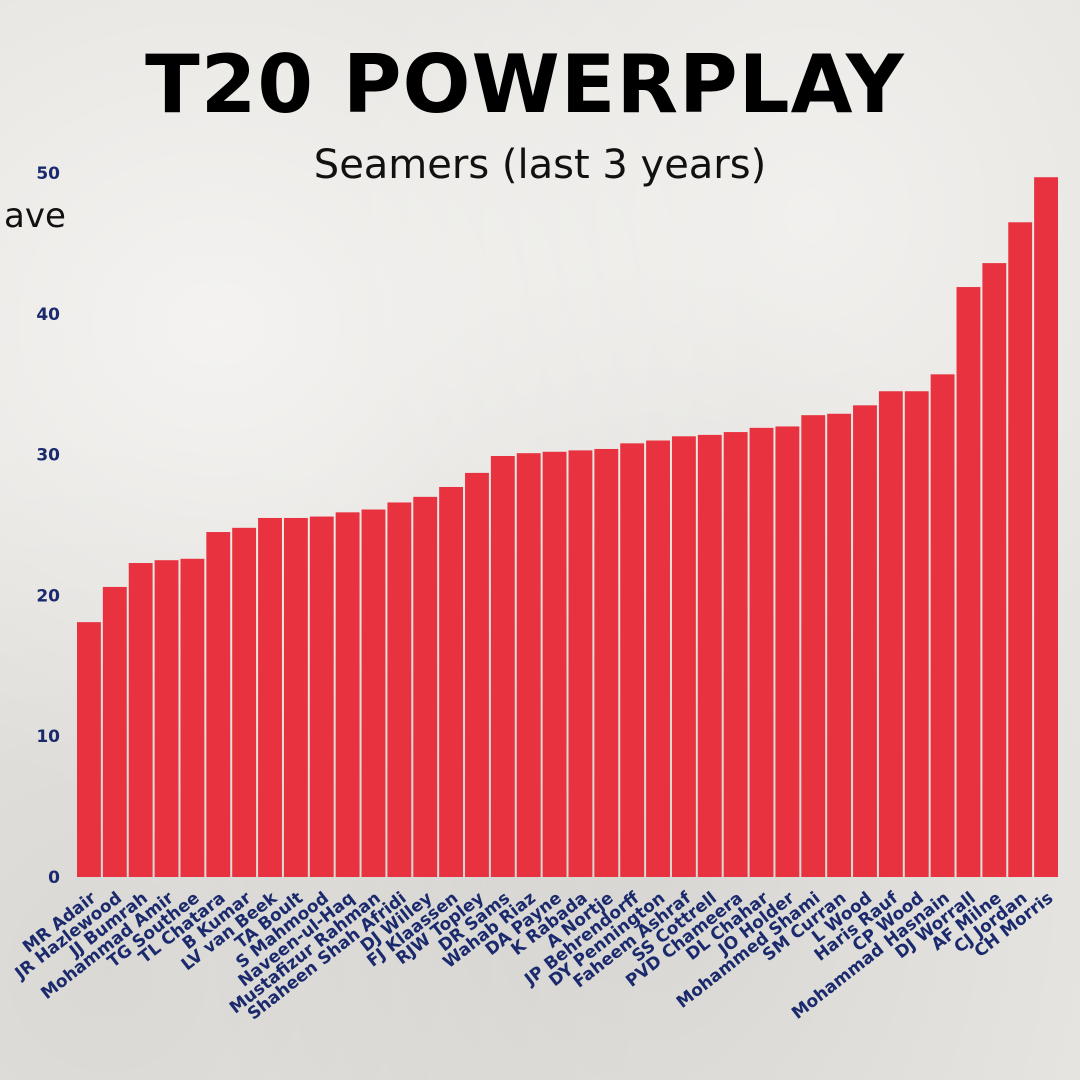 This screenshot has width=1080, height=1080. I want to click on chart-subtitle: Seamers (last 3 years), so click(540, 165).